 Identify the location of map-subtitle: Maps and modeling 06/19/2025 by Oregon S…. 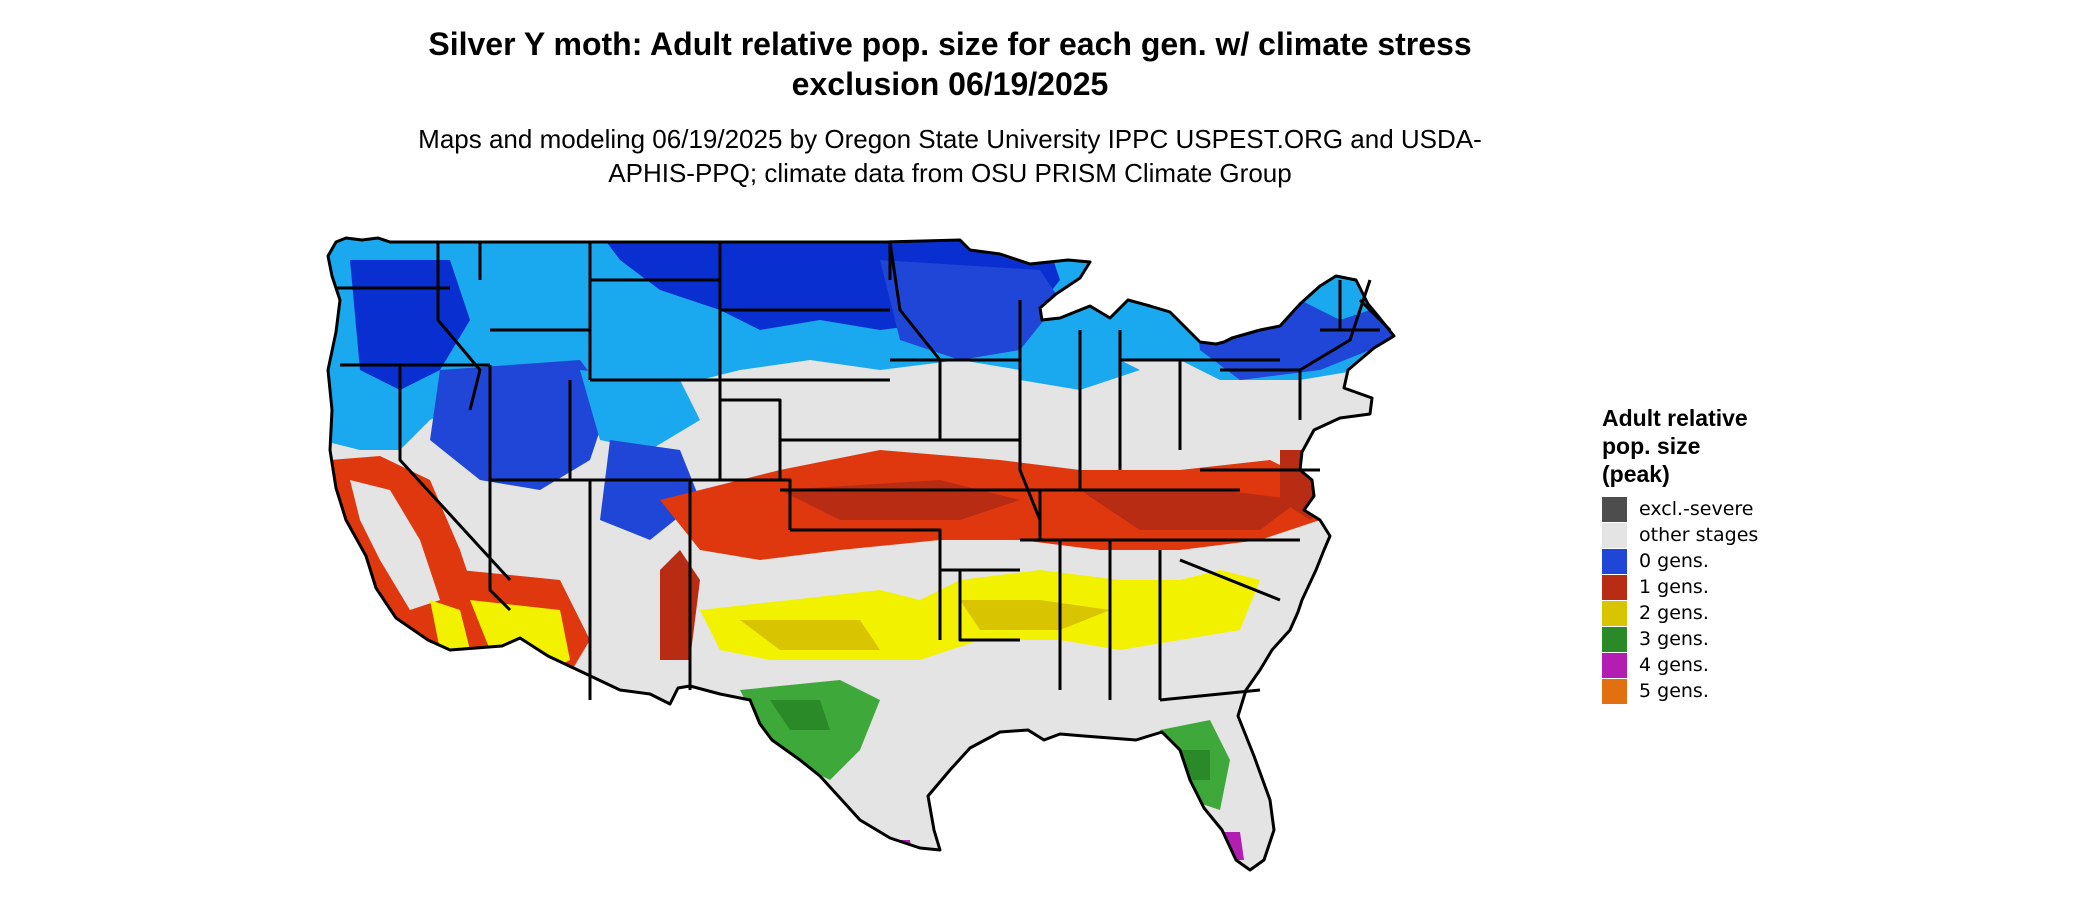
(950, 156).